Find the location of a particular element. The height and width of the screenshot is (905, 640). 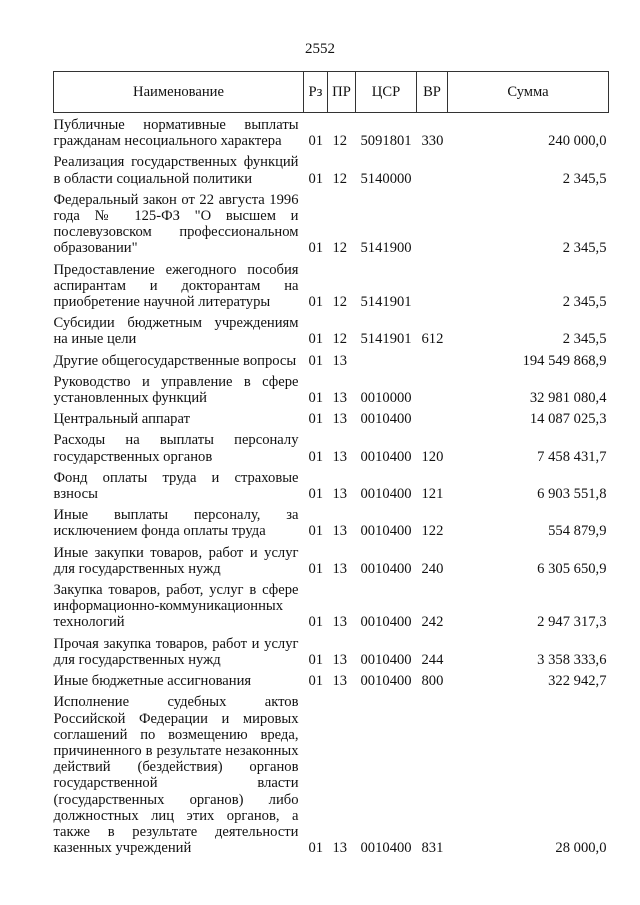

name-cell: Иные бюджетные ассигнования is located at coordinates (152, 681).